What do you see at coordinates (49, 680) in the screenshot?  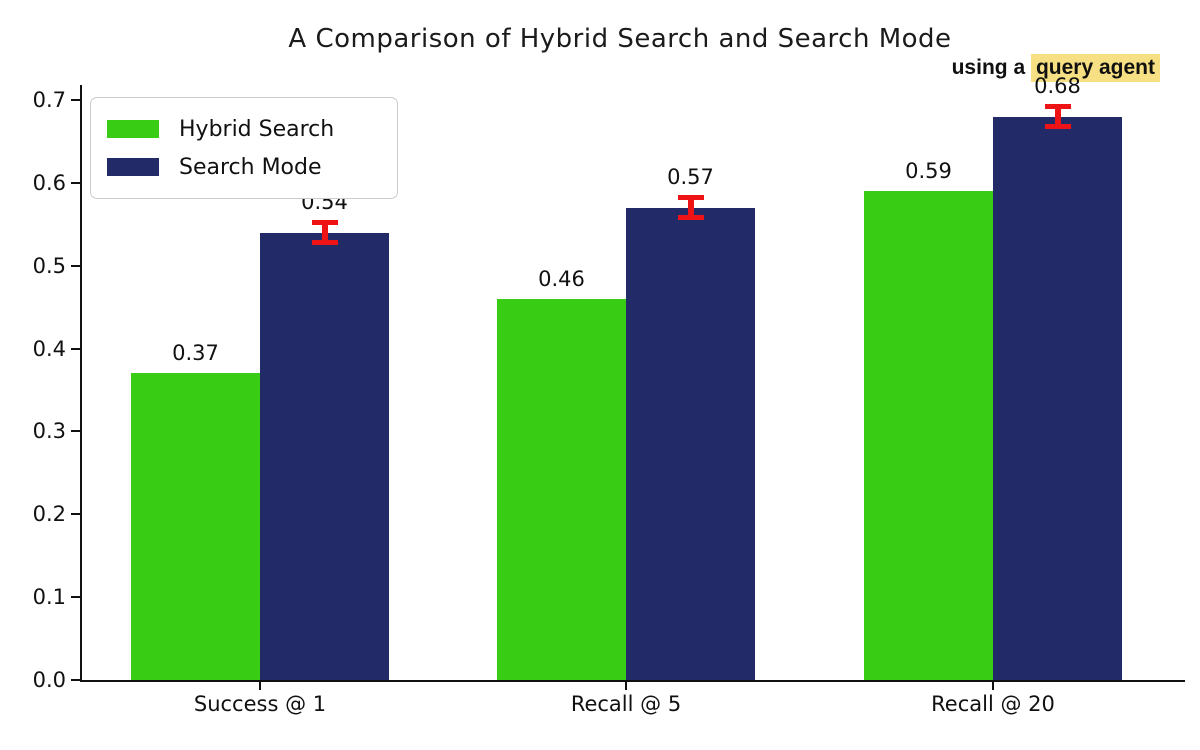 I see `y-tick-label: 0.0` at bounding box center [49, 680].